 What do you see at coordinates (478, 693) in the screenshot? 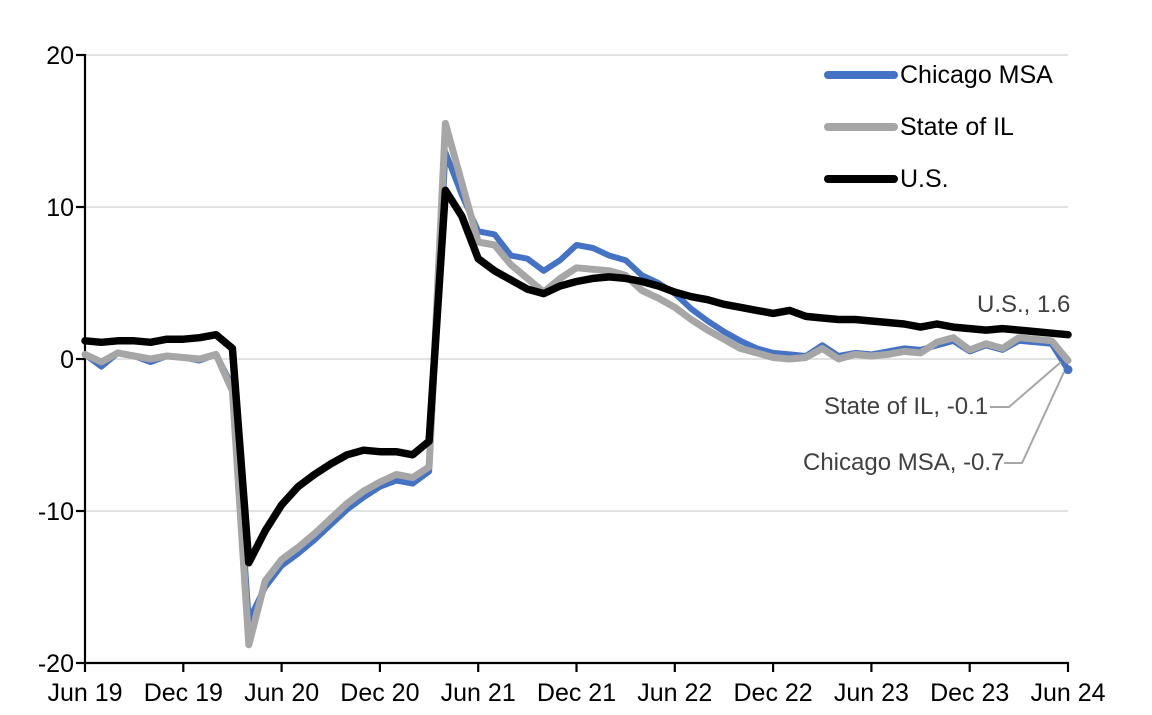
I see `x-tick-label: Jun 21` at bounding box center [478, 693].